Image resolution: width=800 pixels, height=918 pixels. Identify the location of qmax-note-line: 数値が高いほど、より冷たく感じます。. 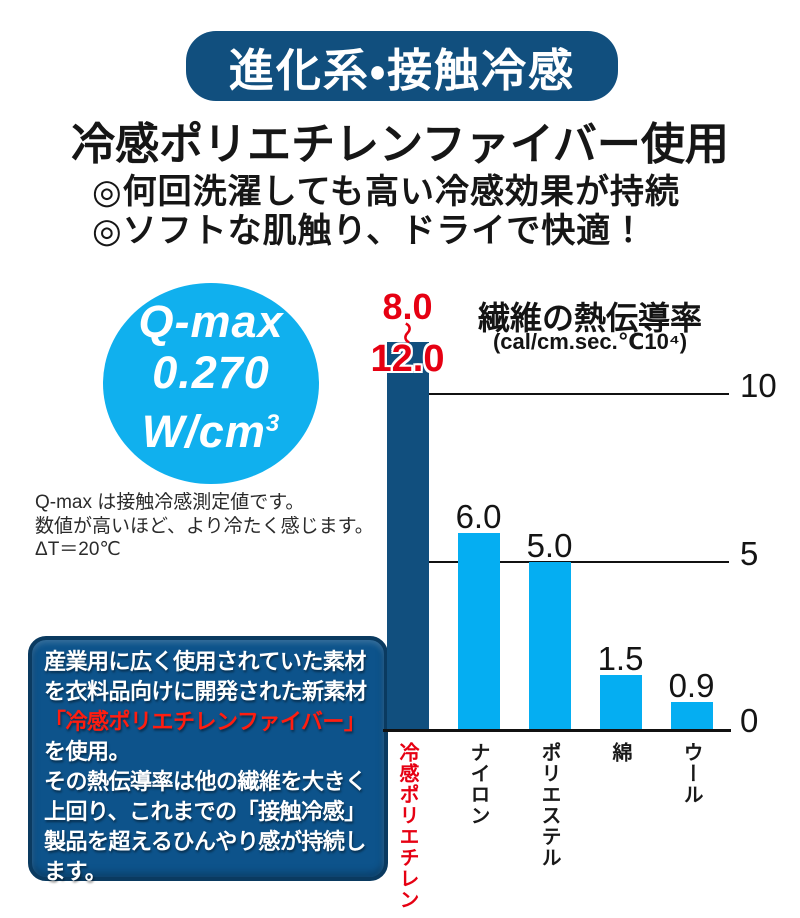
(204, 526).